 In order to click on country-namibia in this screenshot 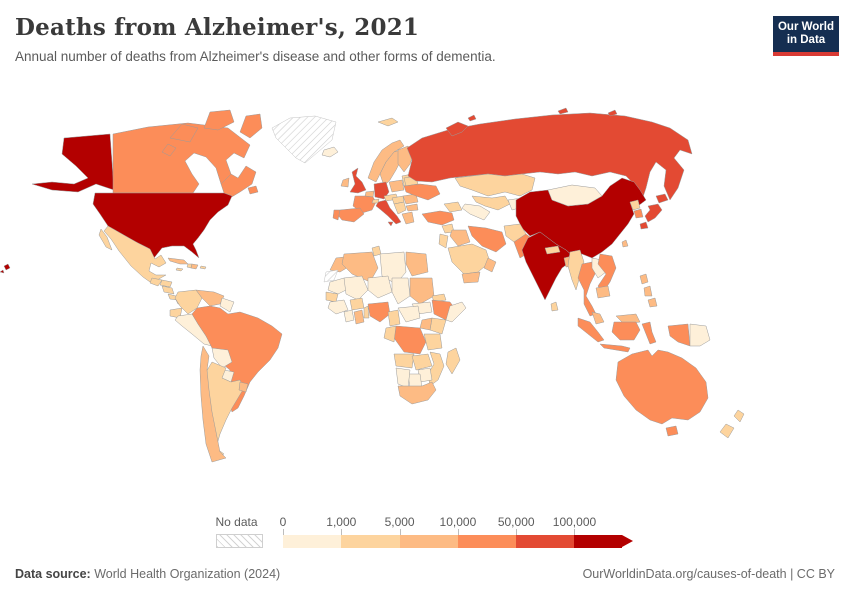, I will do `click(403, 378)`.